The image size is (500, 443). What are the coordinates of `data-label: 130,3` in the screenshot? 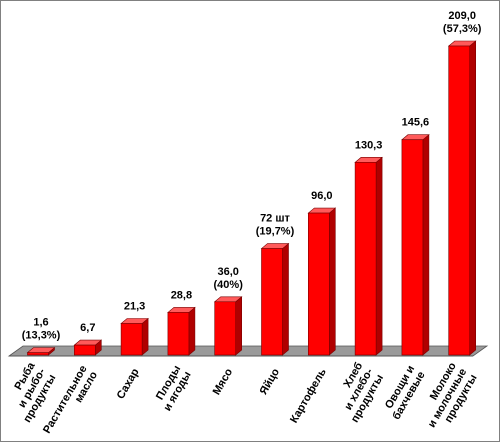 It's located at (369, 145).